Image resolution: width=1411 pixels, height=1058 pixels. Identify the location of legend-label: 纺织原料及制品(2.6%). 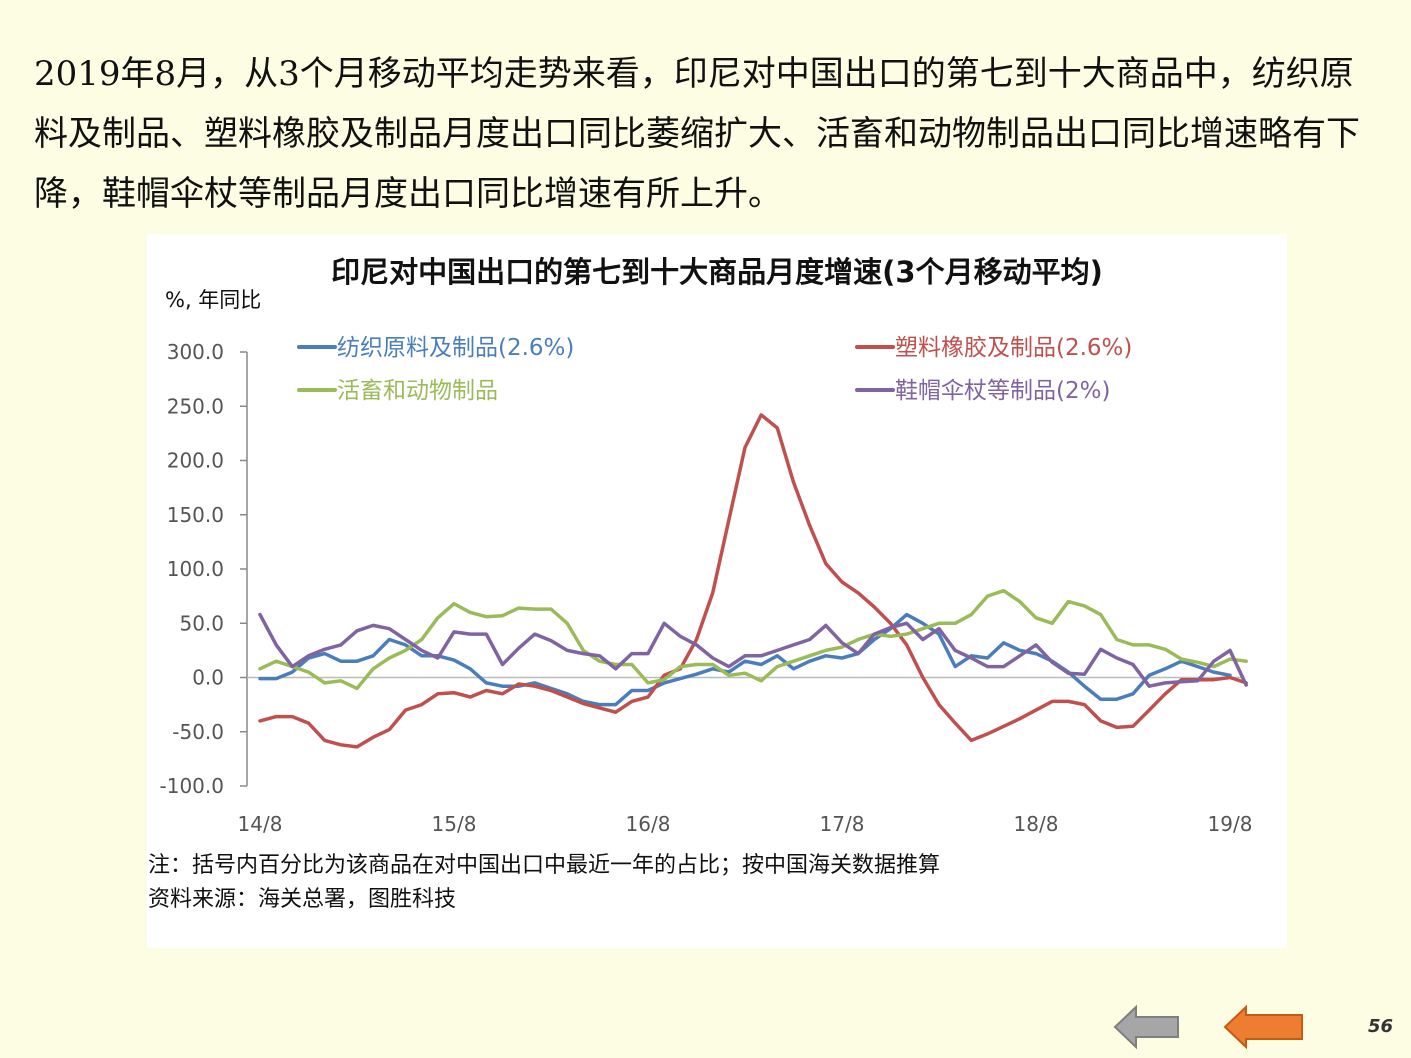
(455, 348).